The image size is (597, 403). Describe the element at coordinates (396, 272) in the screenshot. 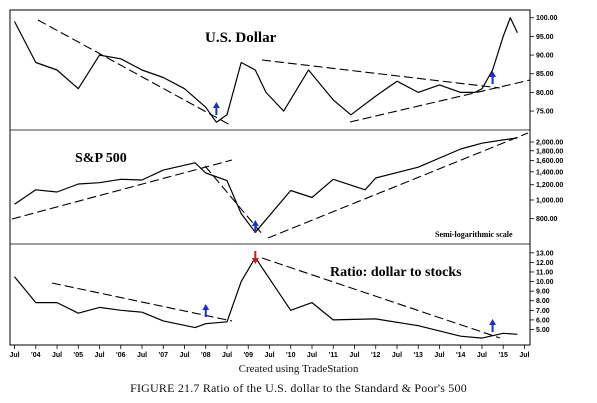

I see `ratio-panel-title: Ratio: dollar to stocks` at that location.